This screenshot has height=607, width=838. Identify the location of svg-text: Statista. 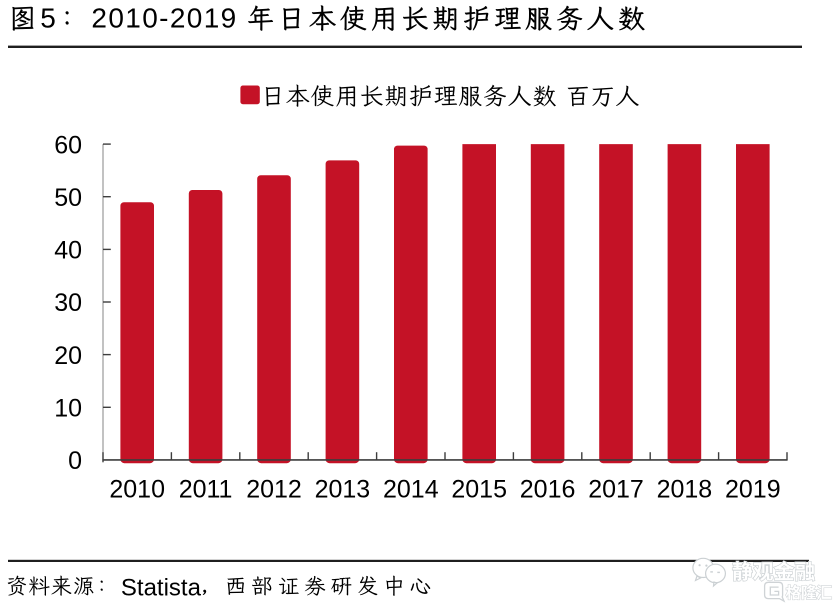
(161, 587).